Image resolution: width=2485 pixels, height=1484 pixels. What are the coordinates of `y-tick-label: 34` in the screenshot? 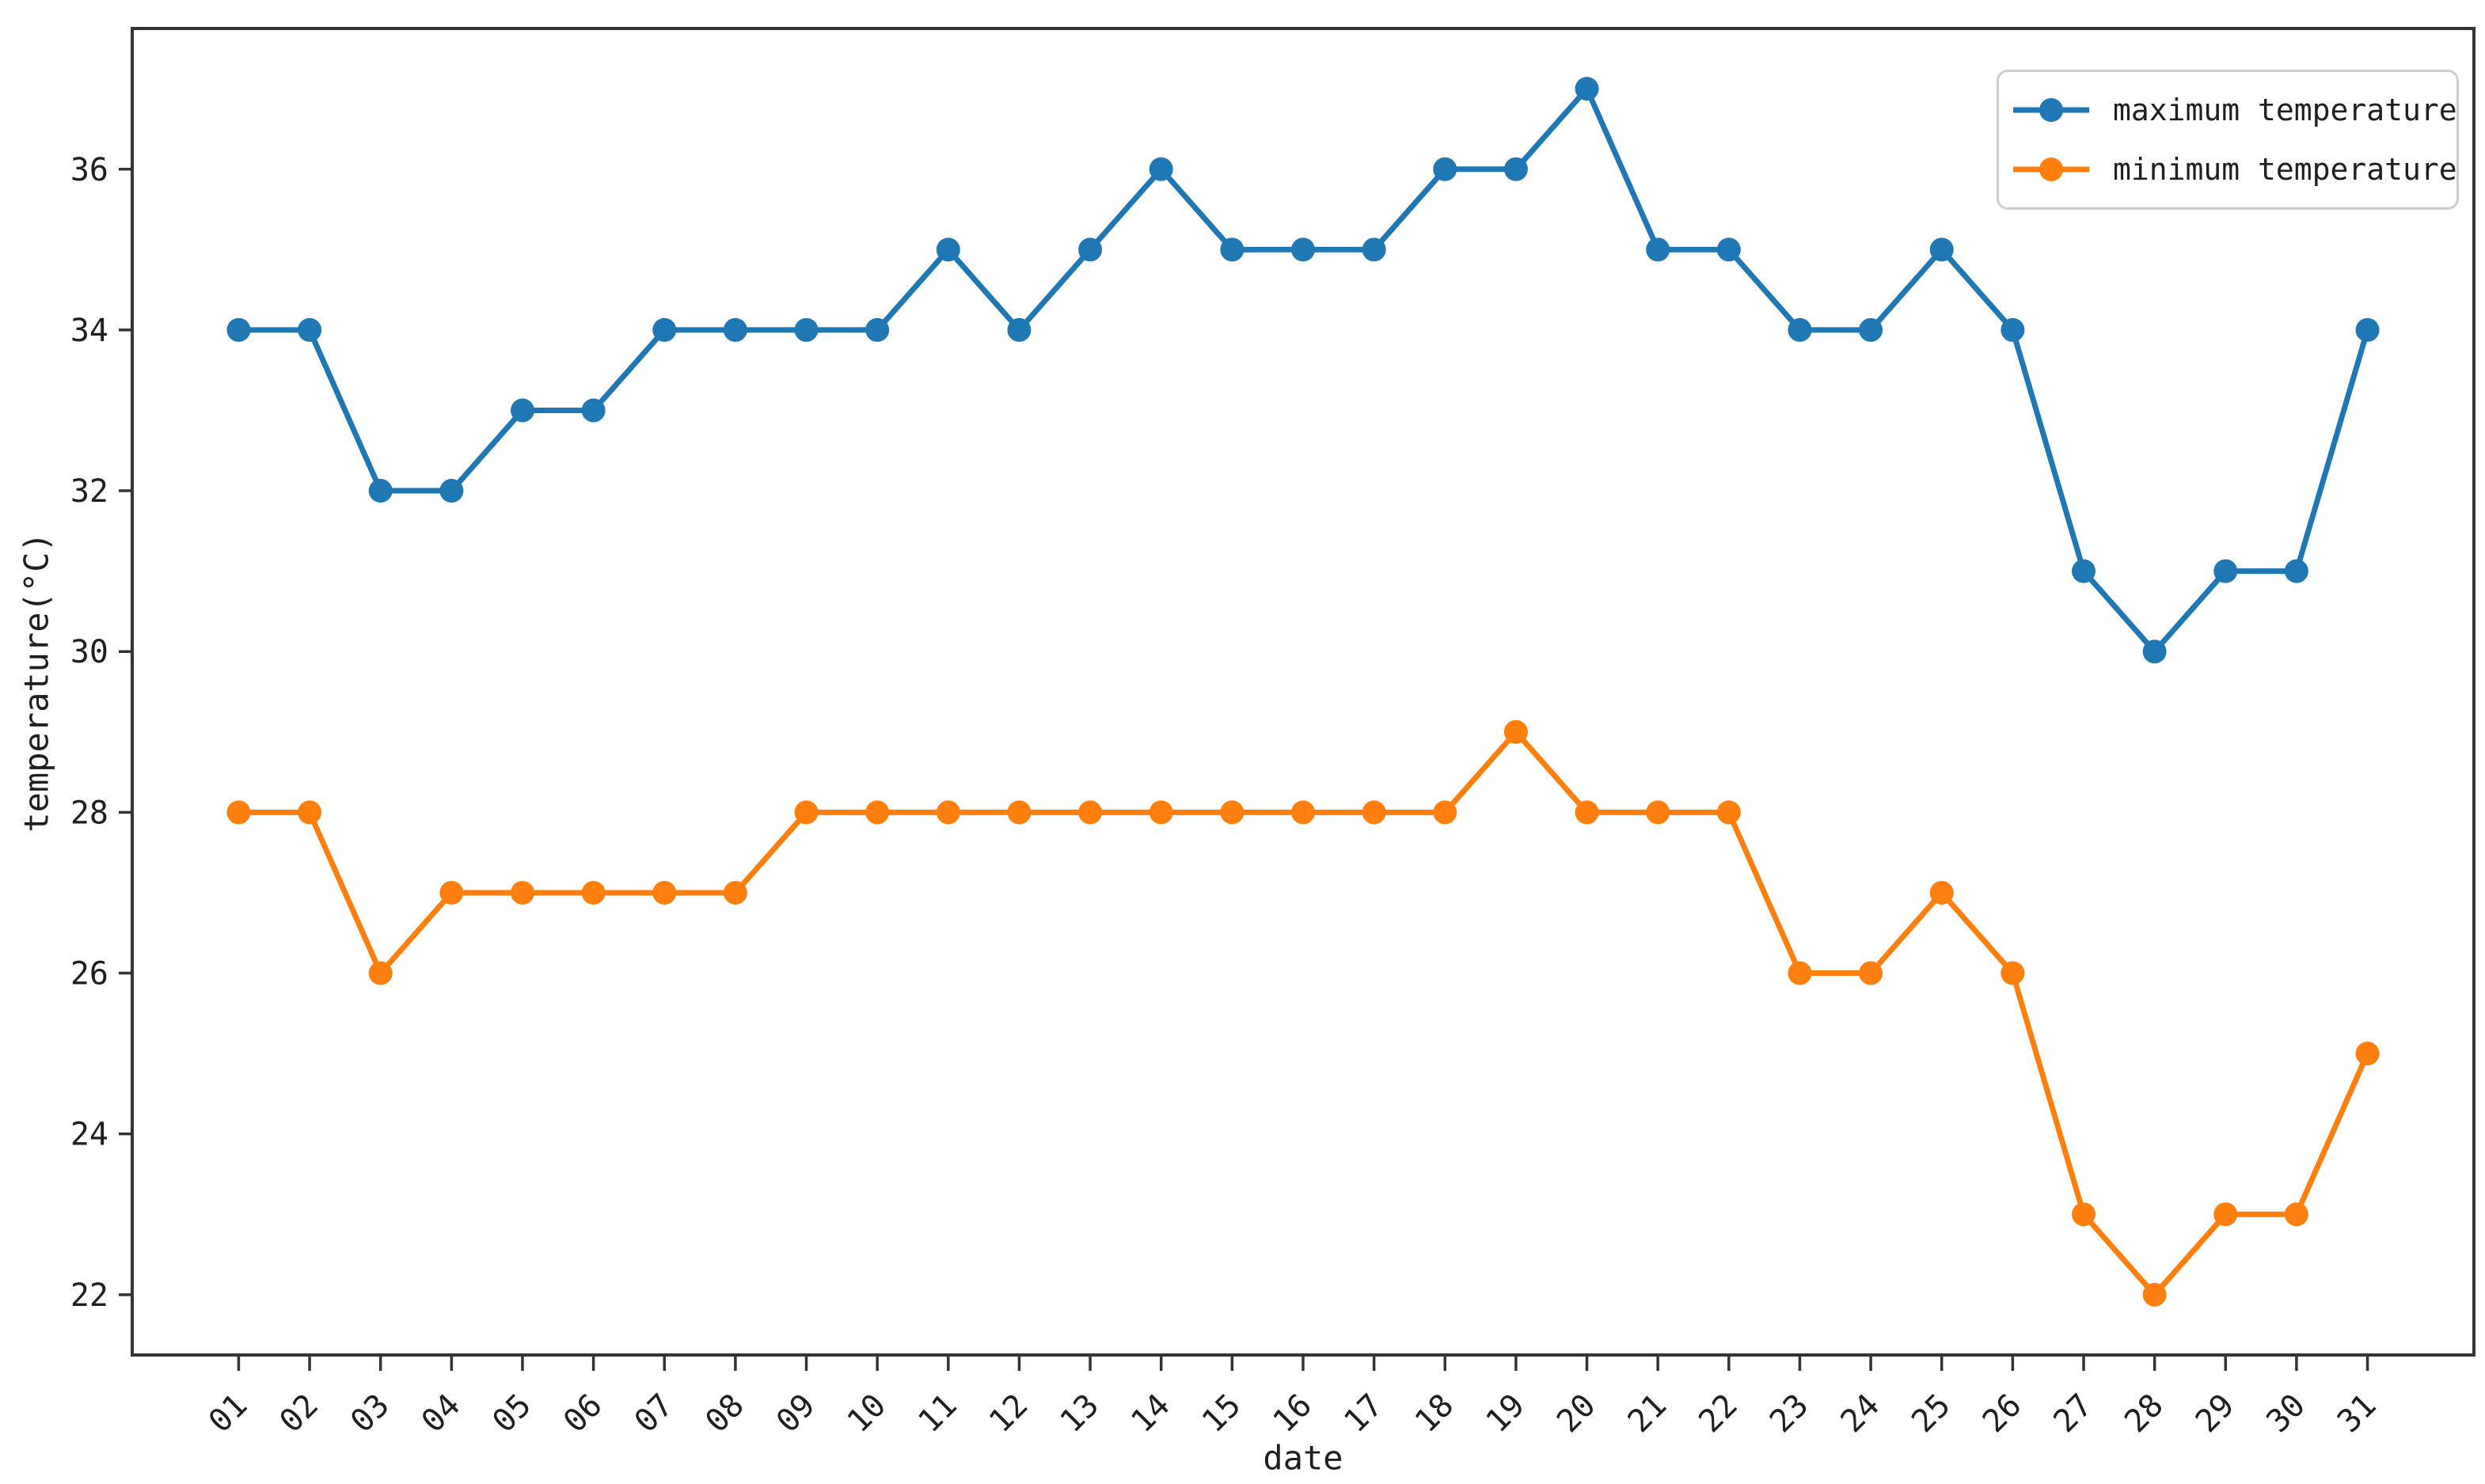 It's located at (89, 331).